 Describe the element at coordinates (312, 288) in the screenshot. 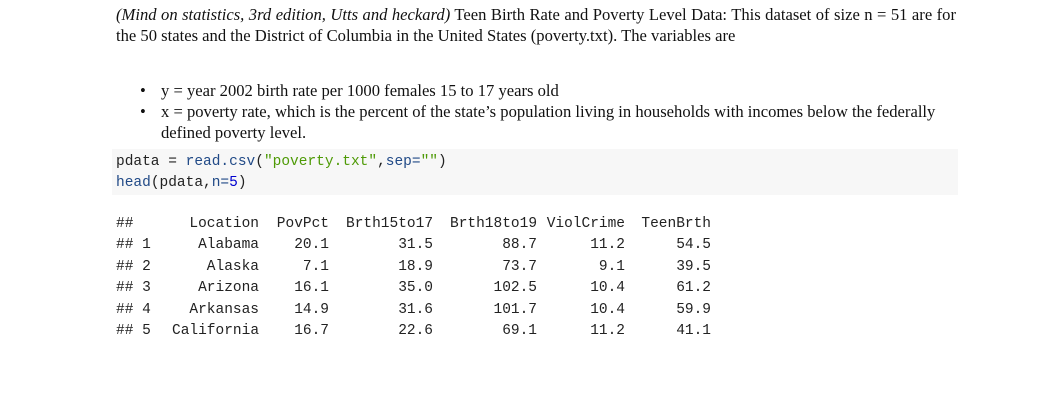

I see `table-cell: 16.1` at that location.